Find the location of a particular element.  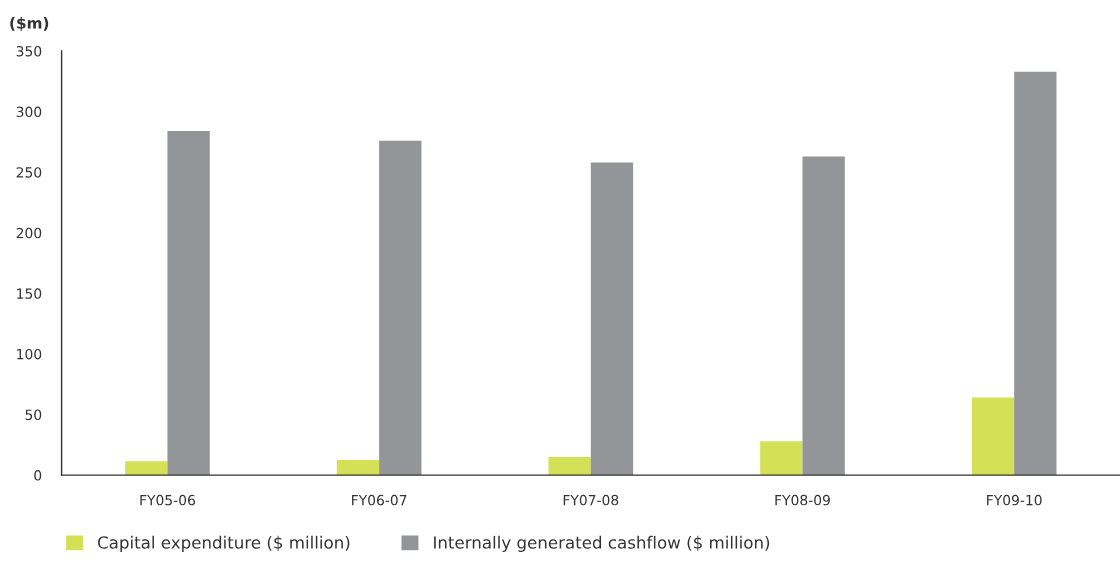

x-tick-label: FY07-08 is located at coordinates (591, 500).